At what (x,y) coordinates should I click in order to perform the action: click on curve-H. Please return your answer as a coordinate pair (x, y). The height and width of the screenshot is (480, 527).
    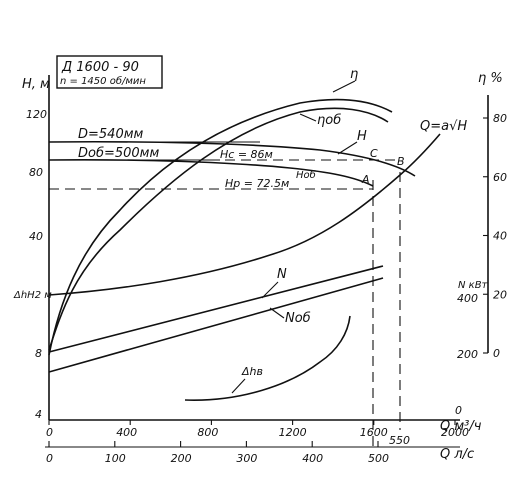
    Looking at the image, I should click on (232, 158).